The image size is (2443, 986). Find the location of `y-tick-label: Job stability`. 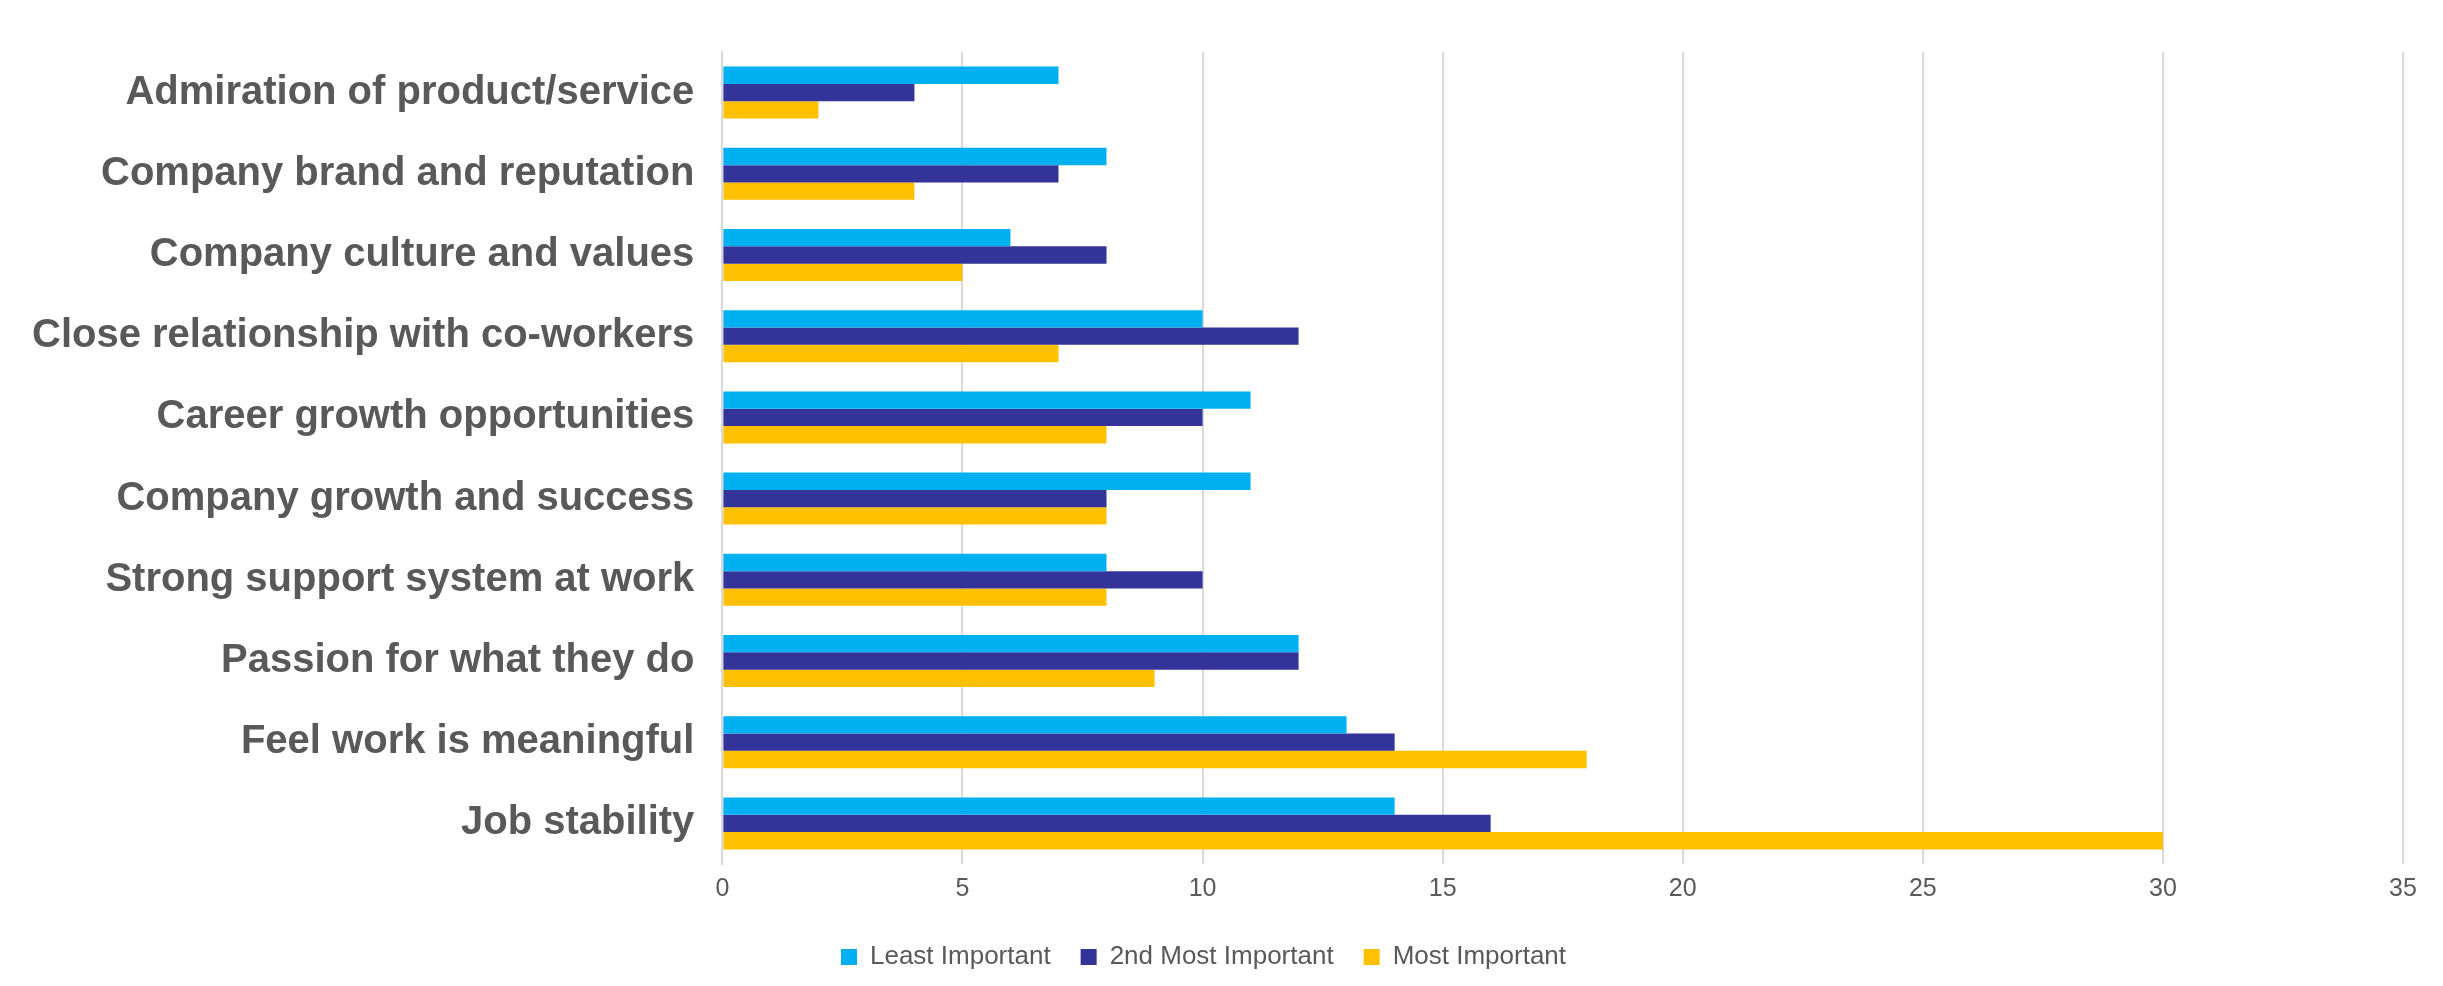

y-tick-label: Job stability is located at coordinates (578, 820).